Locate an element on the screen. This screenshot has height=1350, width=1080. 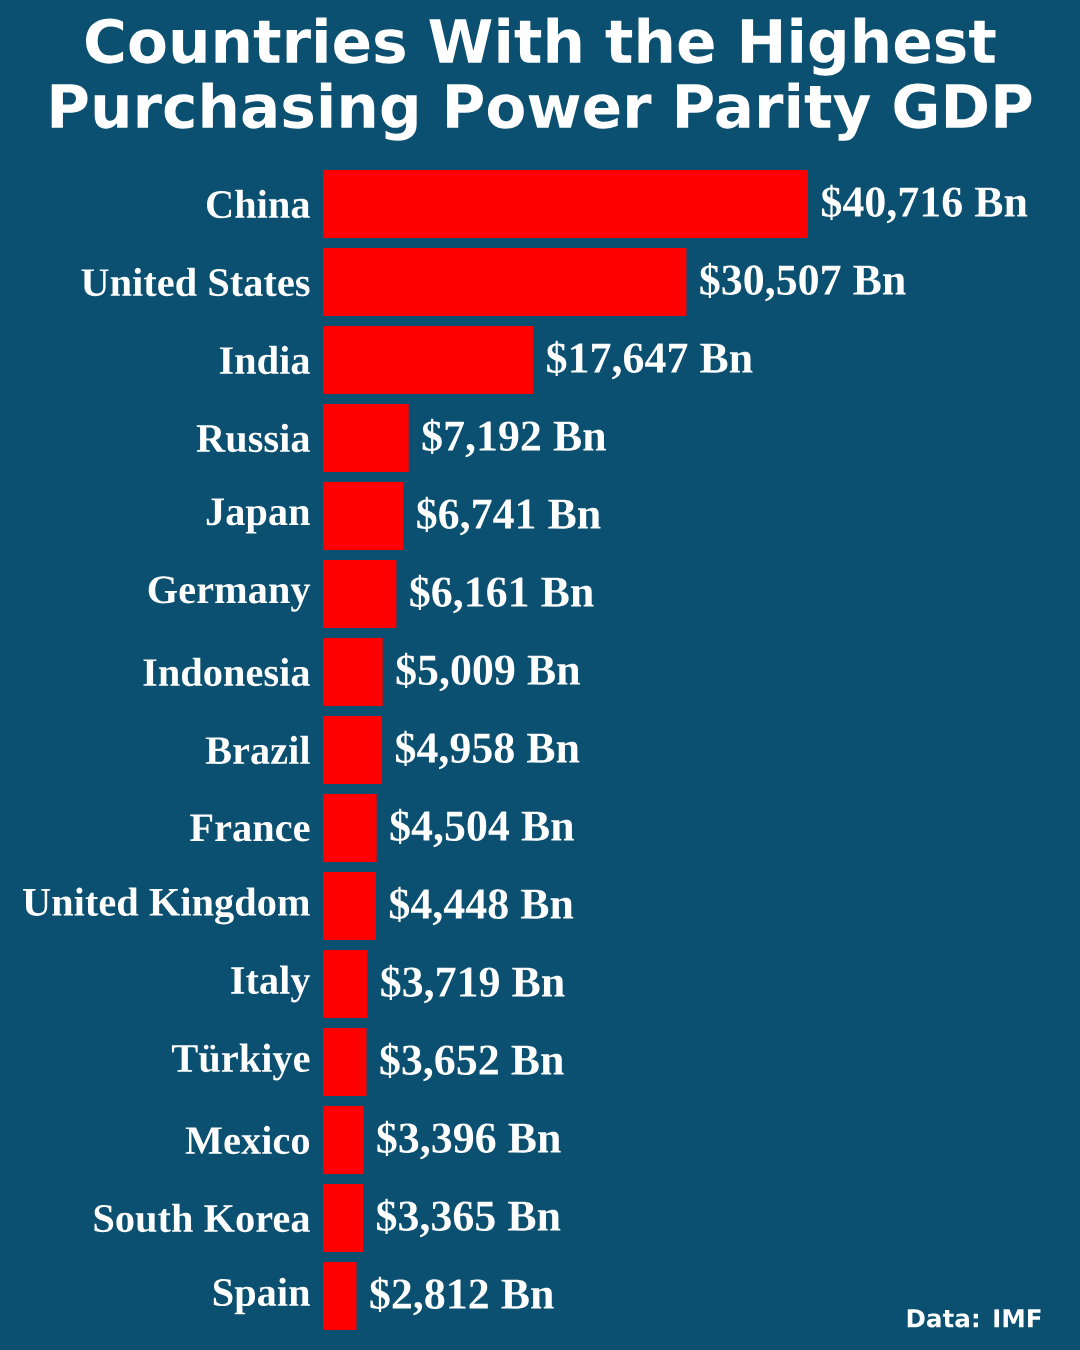
y-tick-label: South Korea is located at coordinates (202, 1218).